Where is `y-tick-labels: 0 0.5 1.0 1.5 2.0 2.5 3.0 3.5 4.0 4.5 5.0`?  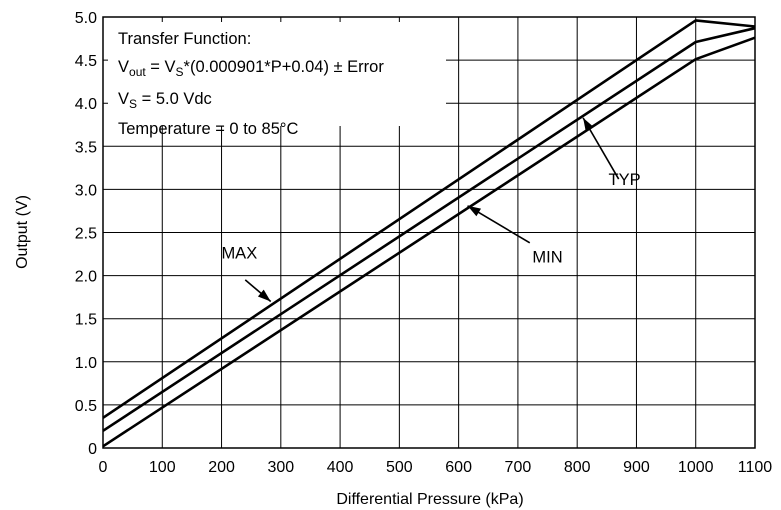 y-tick-labels: 0 0.5 1.0 1.5 2.0 2.5 3.0 3.5 4.0 4.5 5.0 is located at coordinates (86, 234).